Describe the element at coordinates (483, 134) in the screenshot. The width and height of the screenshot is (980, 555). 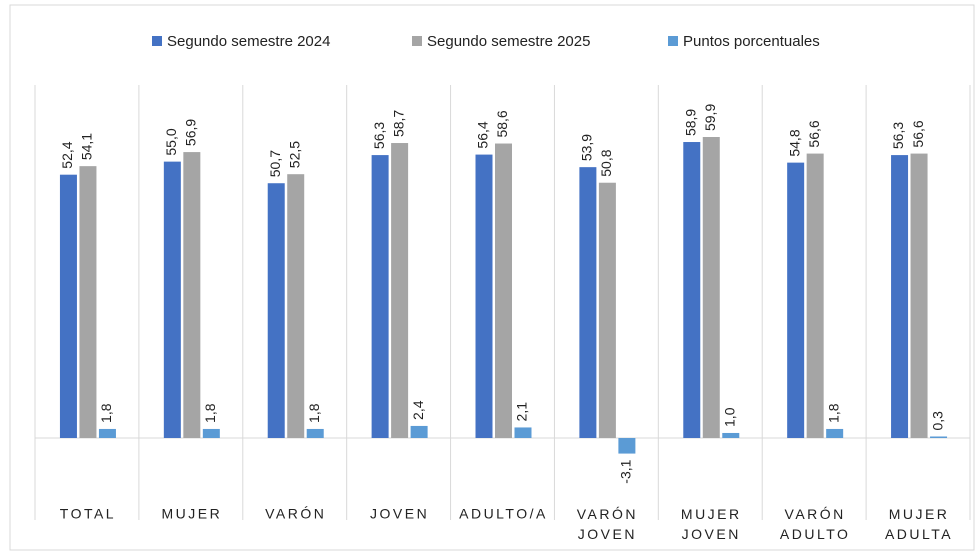
I see `data-label: 56,4` at that location.